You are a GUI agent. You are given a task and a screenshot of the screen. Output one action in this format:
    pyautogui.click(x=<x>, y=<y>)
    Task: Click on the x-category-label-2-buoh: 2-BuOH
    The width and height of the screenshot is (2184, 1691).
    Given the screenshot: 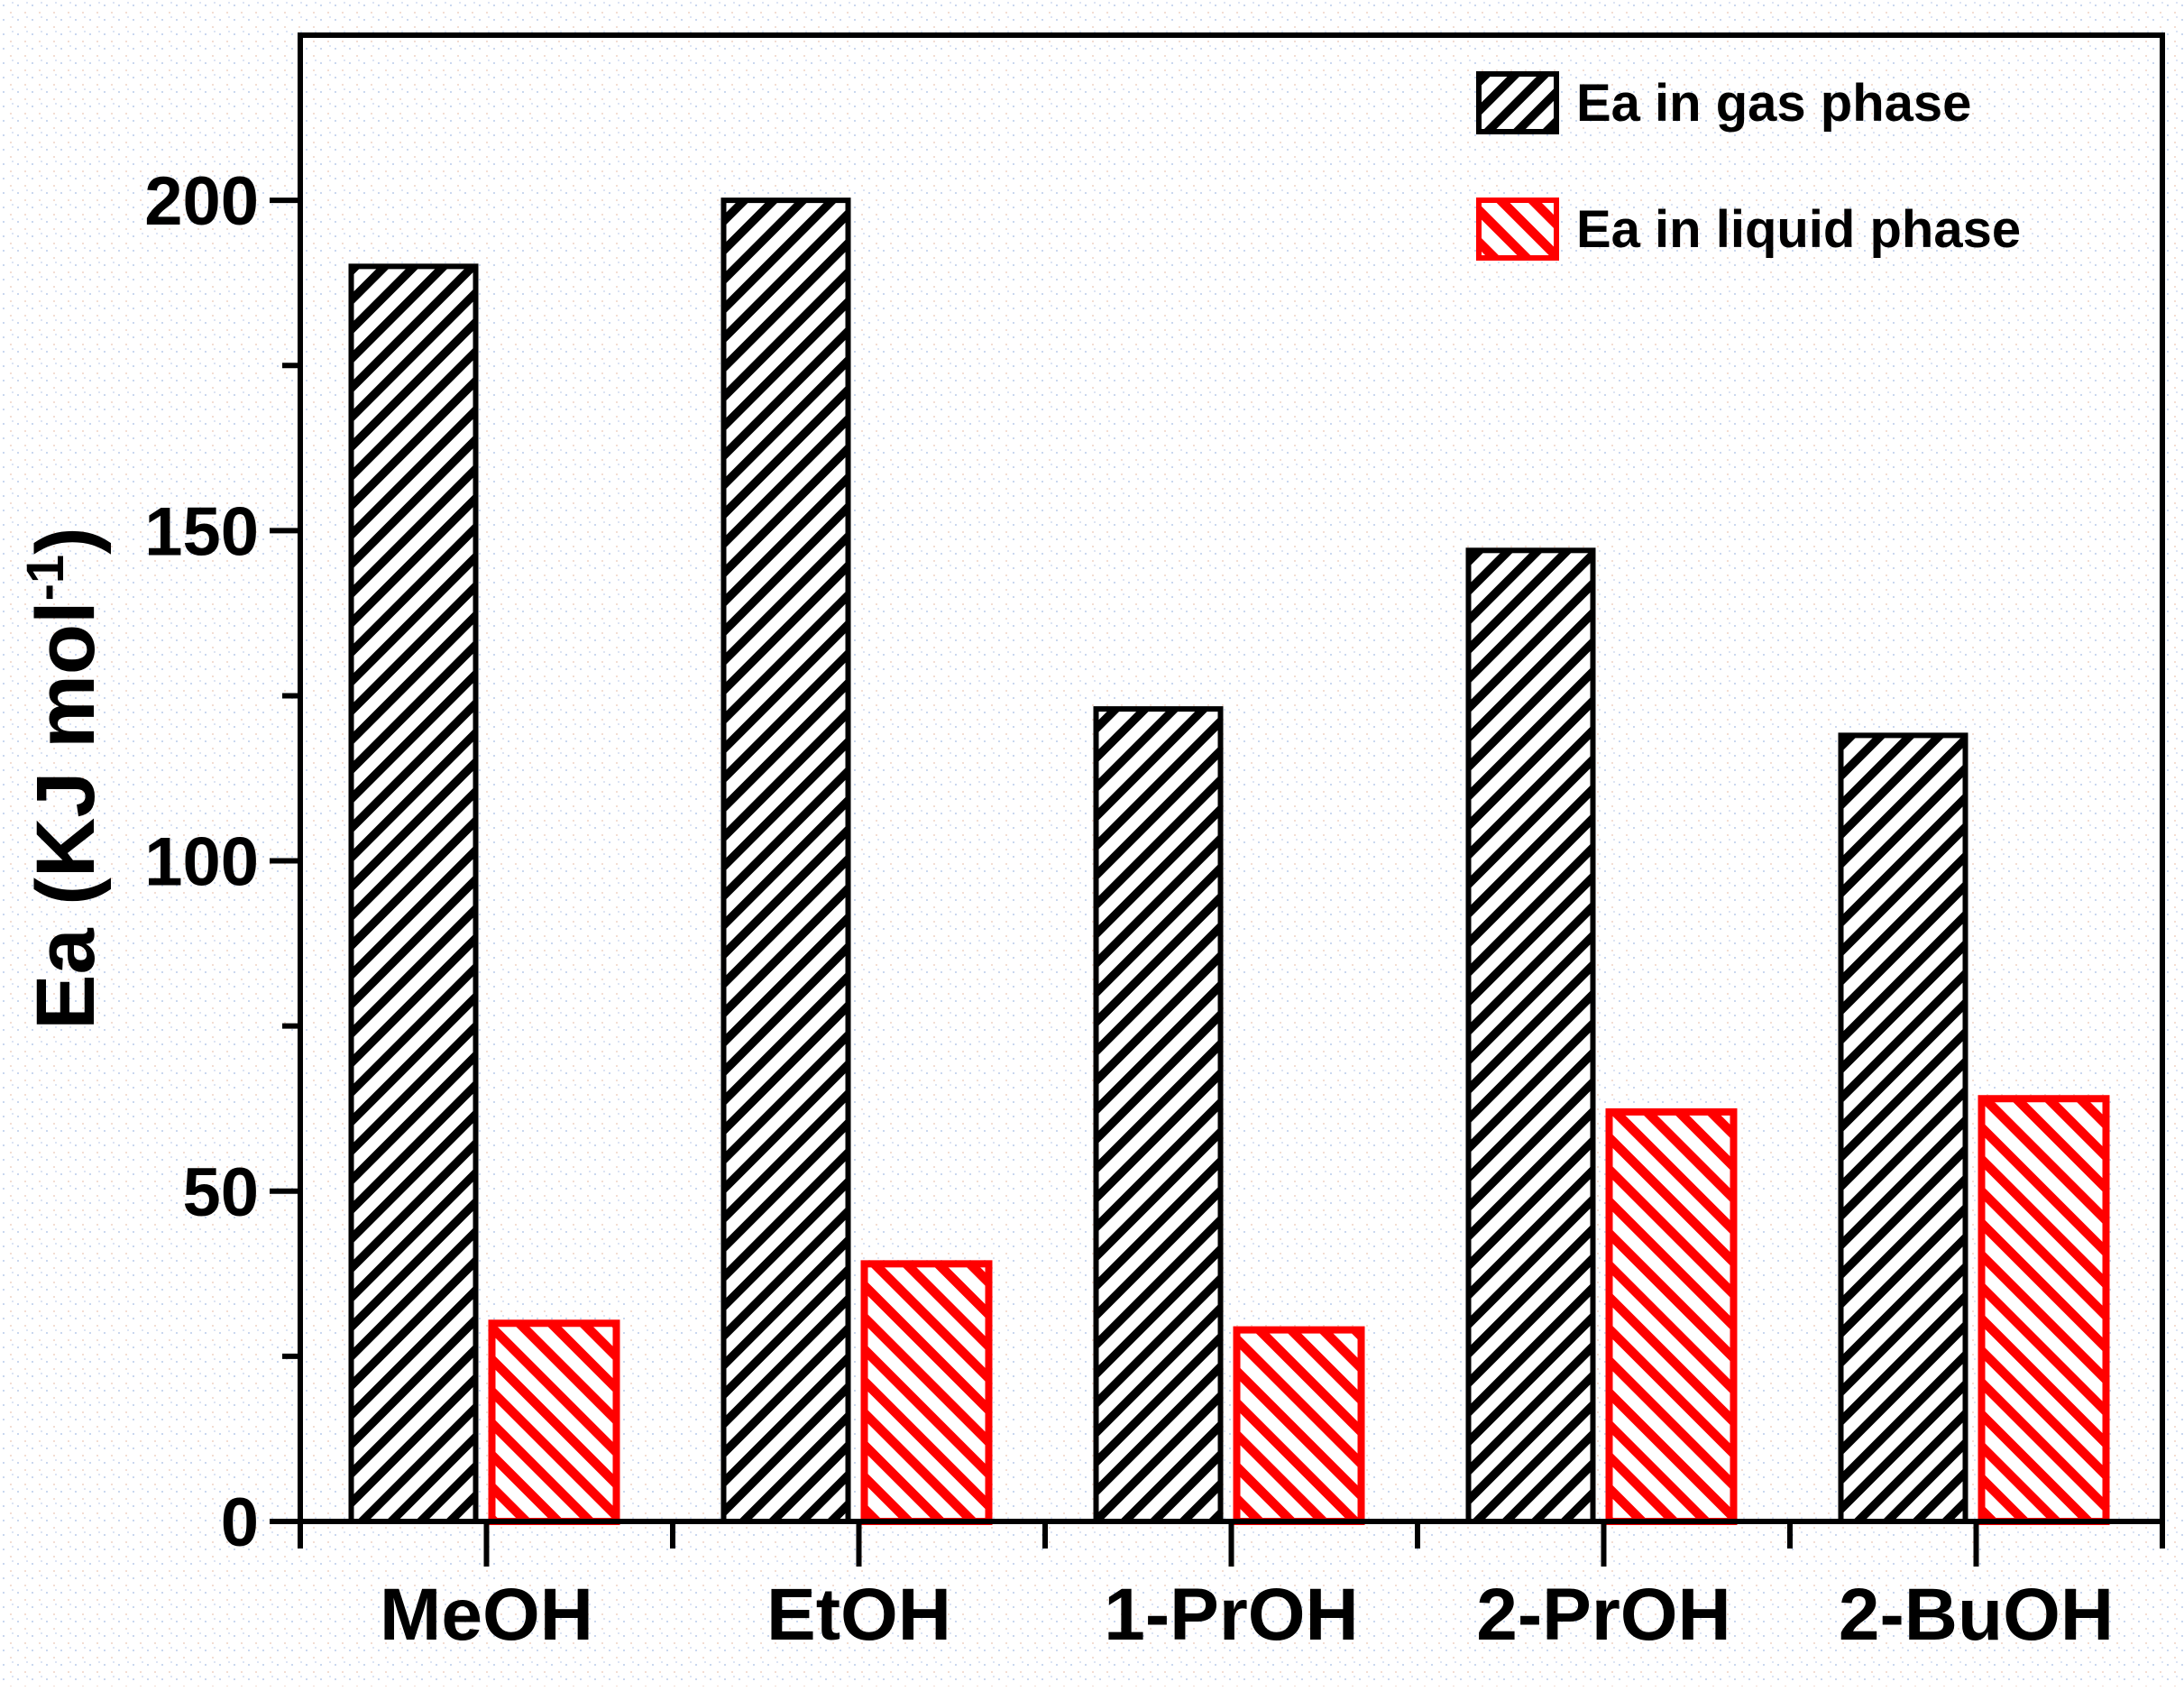 What is the action you would take?
    pyautogui.click(x=1977, y=1615)
    